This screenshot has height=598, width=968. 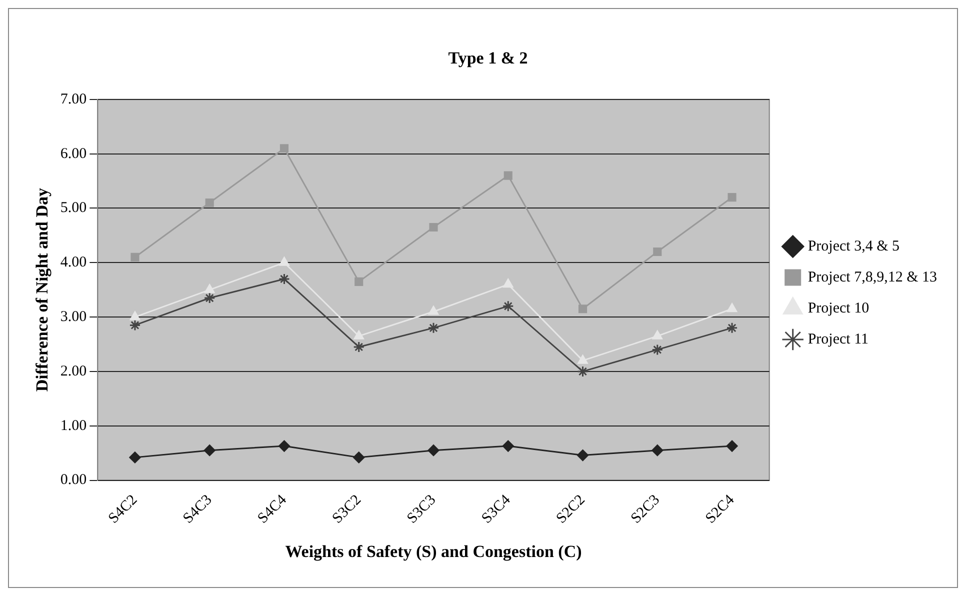 What do you see at coordinates (488, 58) in the screenshot?
I see `chart-title: Type 1 & 2` at bounding box center [488, 58].